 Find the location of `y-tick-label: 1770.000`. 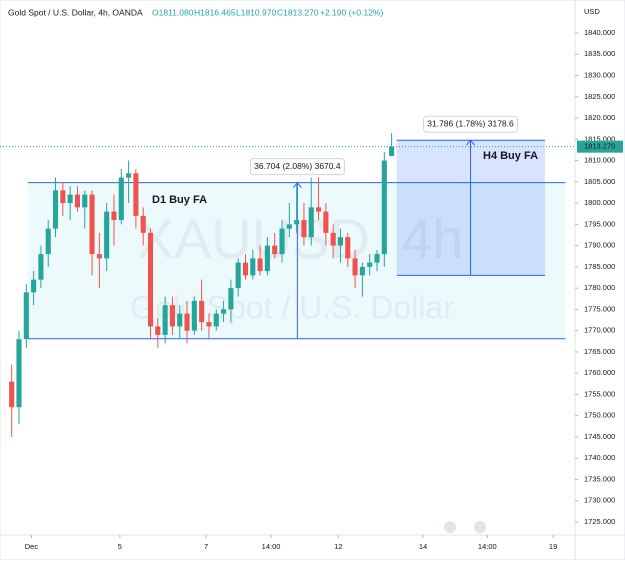

y-tick-label: 1770.000 is located at coordinates (599, 330).